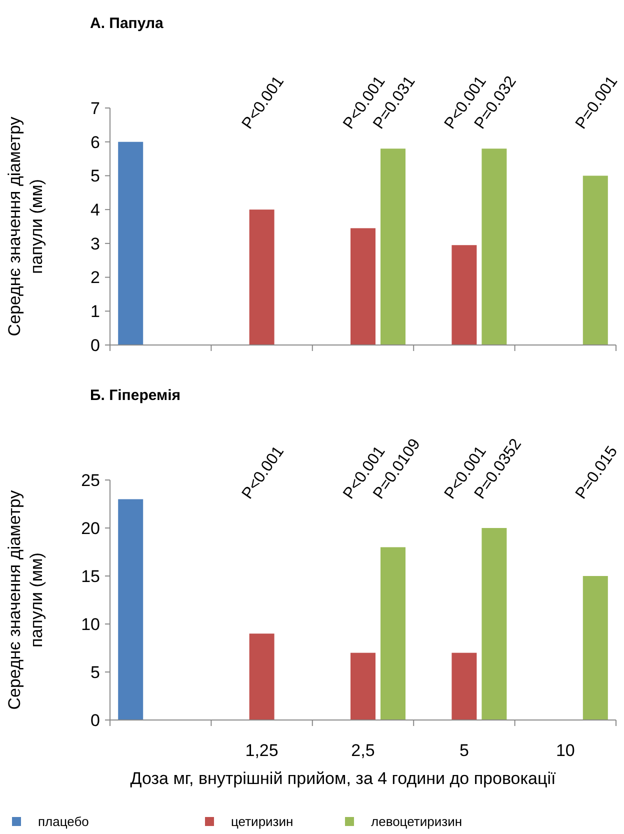  What do you see at coordinates (127, 23) in the screenshot?
I see `chart-title: А. Папула` at bounding box center [127, 23].